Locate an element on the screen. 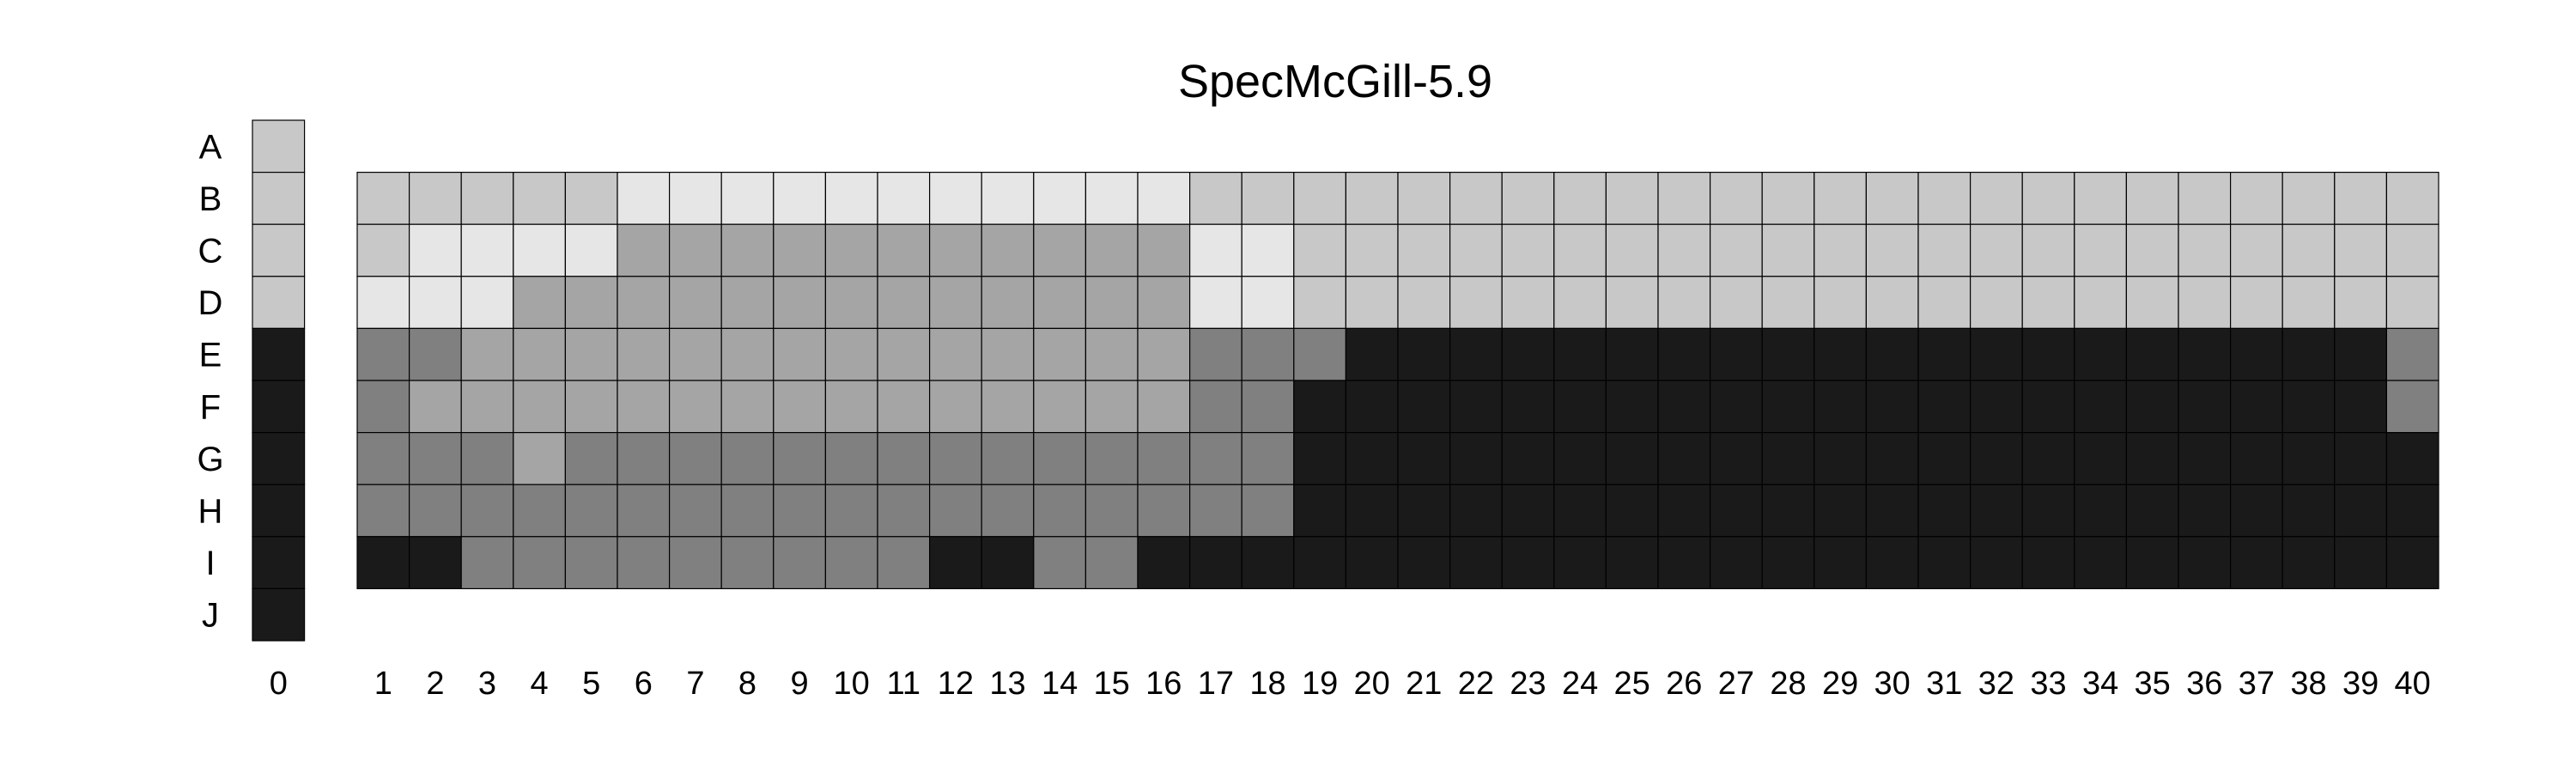 This screenshot has height=773, width=2576. ref-cell-F is located at coordinates (279, 407).